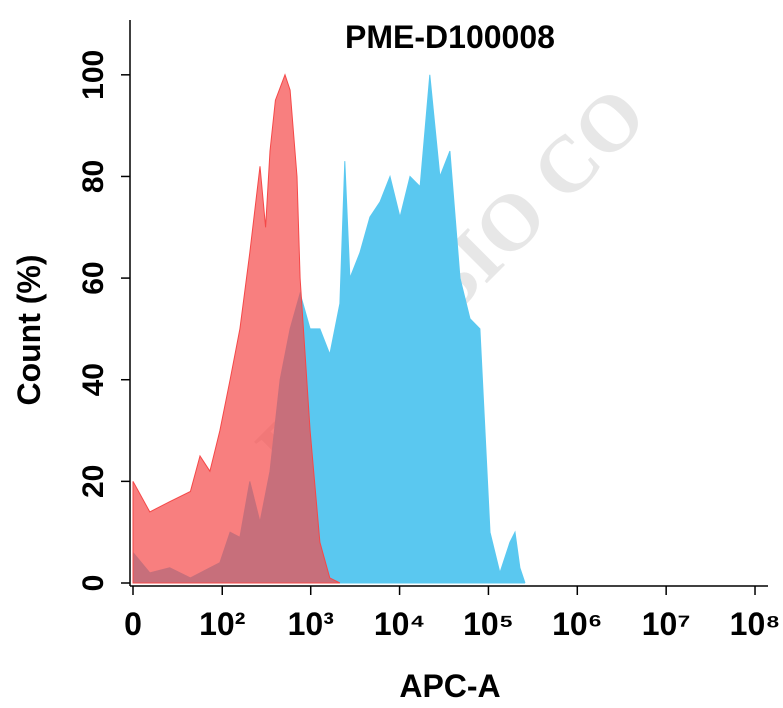  I want to click on x-tick-label: 10², so click(222, 624).